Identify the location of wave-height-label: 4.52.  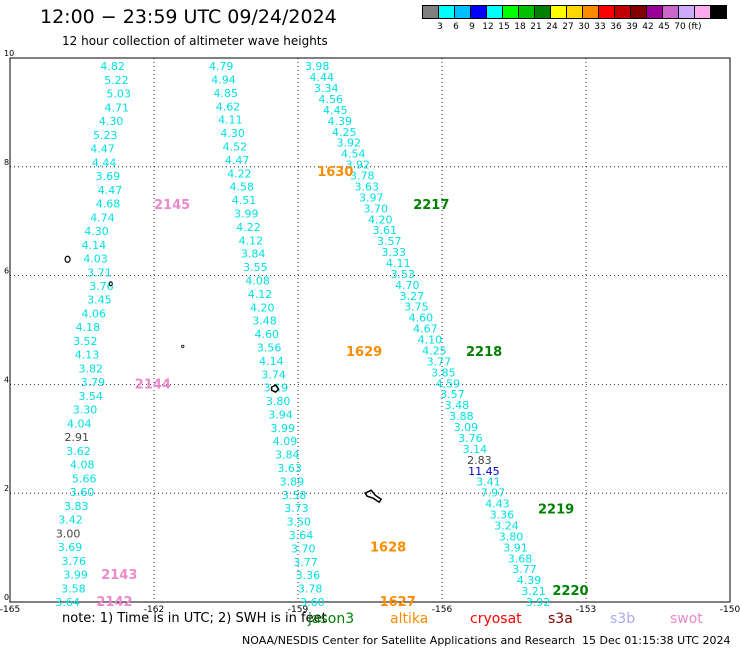
(235, 147).